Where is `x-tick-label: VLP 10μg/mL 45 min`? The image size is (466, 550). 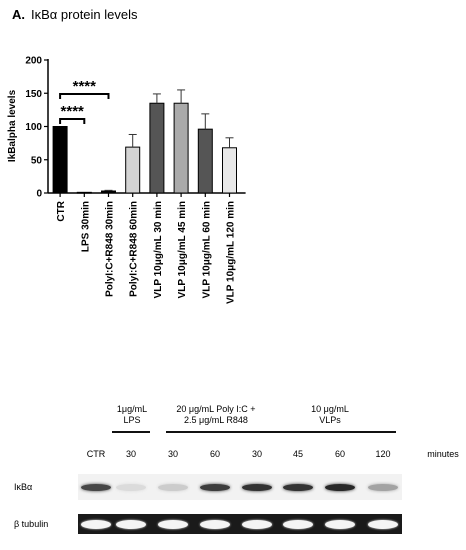 x-tick-label: VLP 10μg/mL 45 min is located at coordinates (182, 249).